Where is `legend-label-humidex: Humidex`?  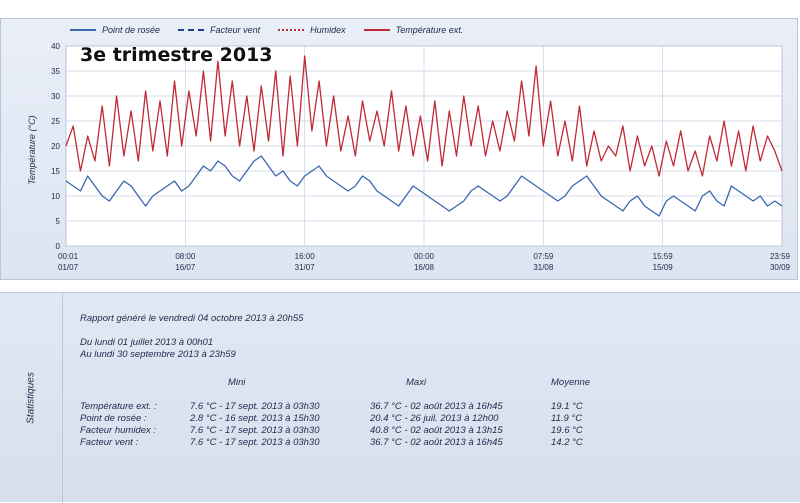
legend-label-humidex: Humidex is located at coordinates (328, 30).